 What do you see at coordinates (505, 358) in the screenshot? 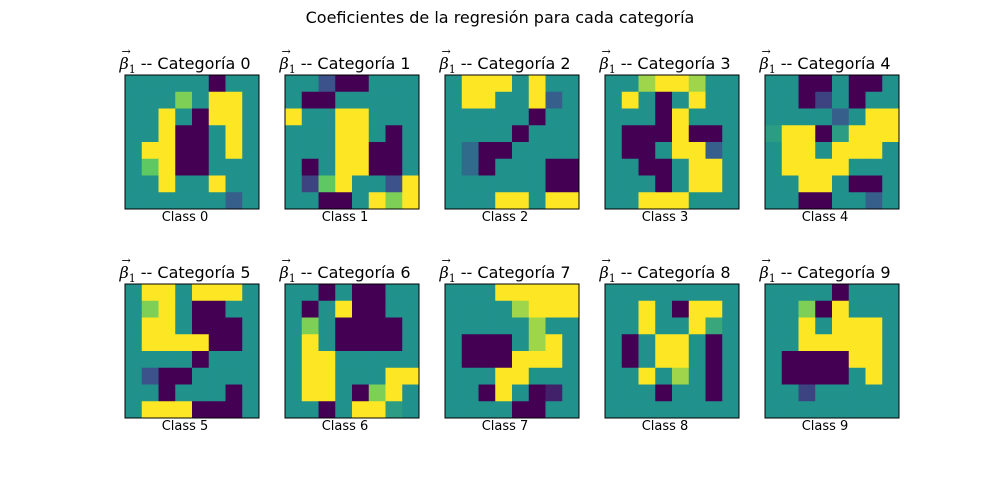
I see `subplot-7: → β1 -- Categoría 7 Class 7` at bounding box center [505, 358].